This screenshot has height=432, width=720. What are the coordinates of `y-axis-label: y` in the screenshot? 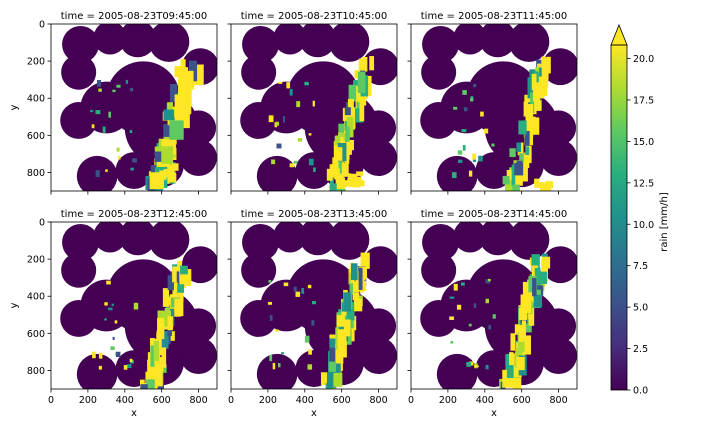 It's located at (14, 107).